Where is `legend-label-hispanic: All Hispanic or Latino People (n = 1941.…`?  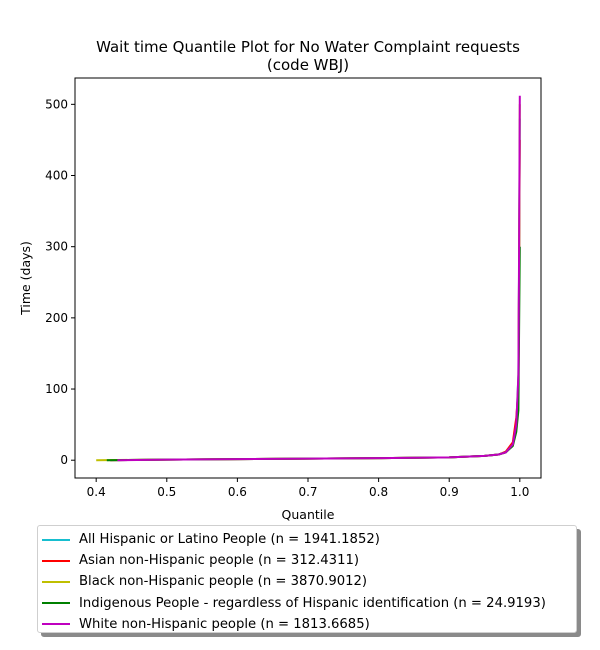 legend-label-hispanic: All Hispanic or Latino People (n = 1941.… is located at coordinates (229, 540).